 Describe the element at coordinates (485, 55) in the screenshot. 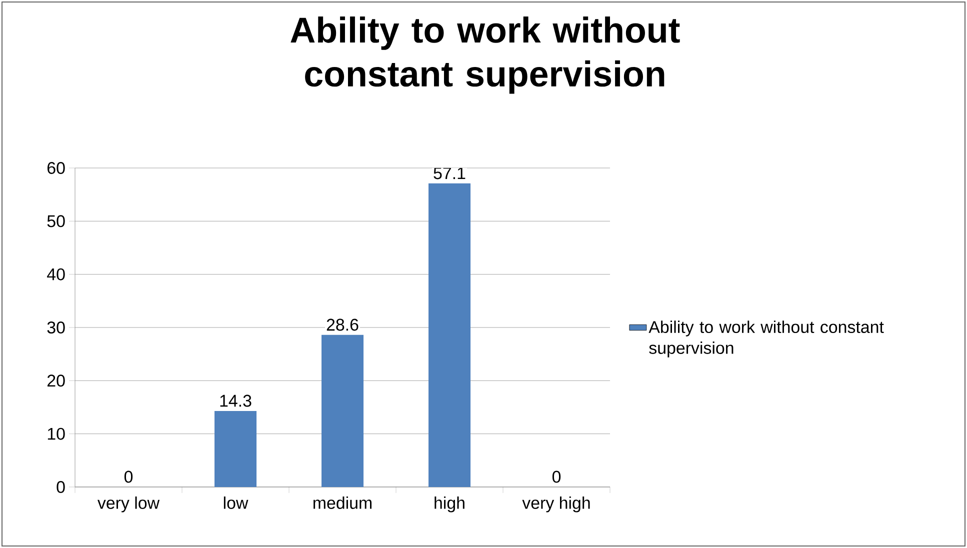

I see `chart-title: Ability to work without constant supervision` at that location.